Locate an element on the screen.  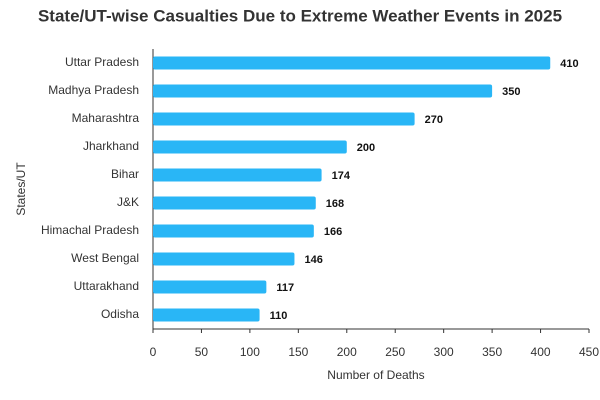
x-axis-label: Number of Deaths is located at coordinates (375, 375).